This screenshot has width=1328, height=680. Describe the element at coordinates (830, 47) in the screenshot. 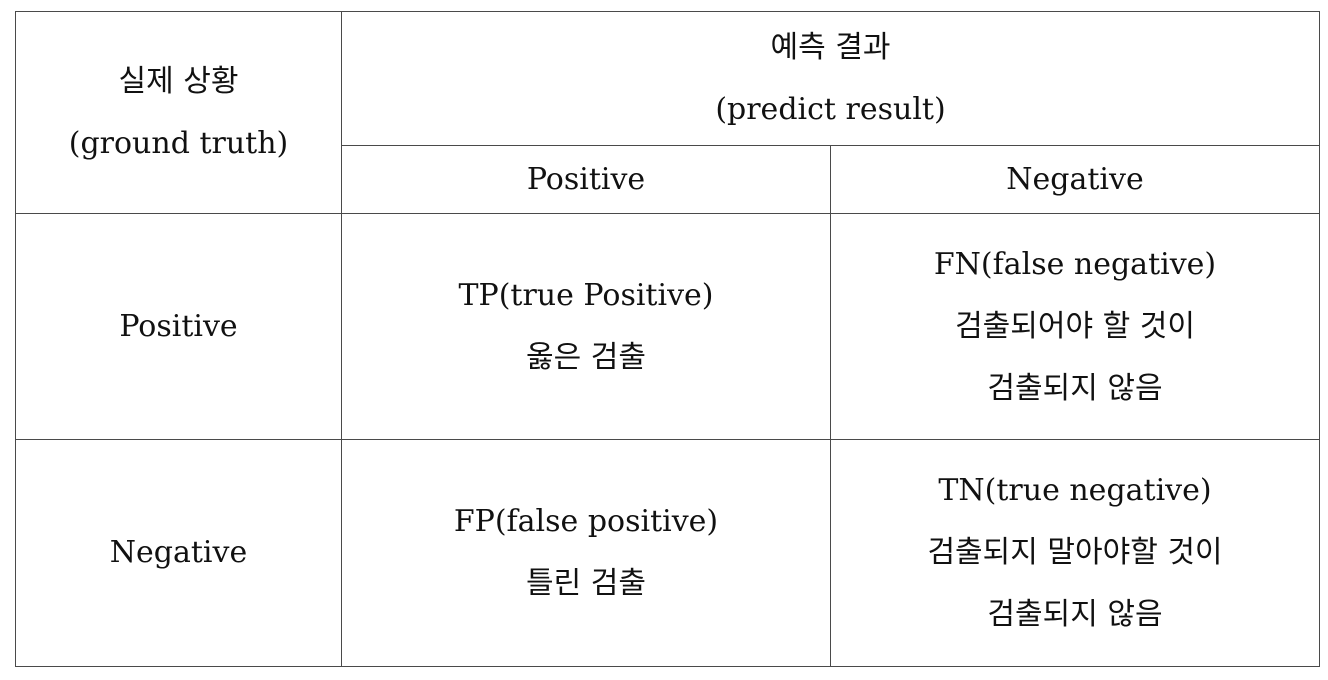

I see `predict-result-title: 예측 결과` at that location.